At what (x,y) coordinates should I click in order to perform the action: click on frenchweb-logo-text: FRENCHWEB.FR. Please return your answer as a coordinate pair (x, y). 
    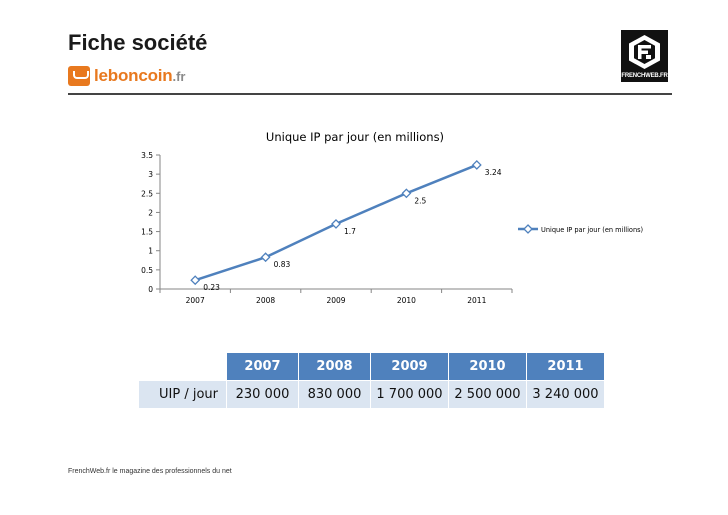
    Looking at the image, I should click on (644, 76).